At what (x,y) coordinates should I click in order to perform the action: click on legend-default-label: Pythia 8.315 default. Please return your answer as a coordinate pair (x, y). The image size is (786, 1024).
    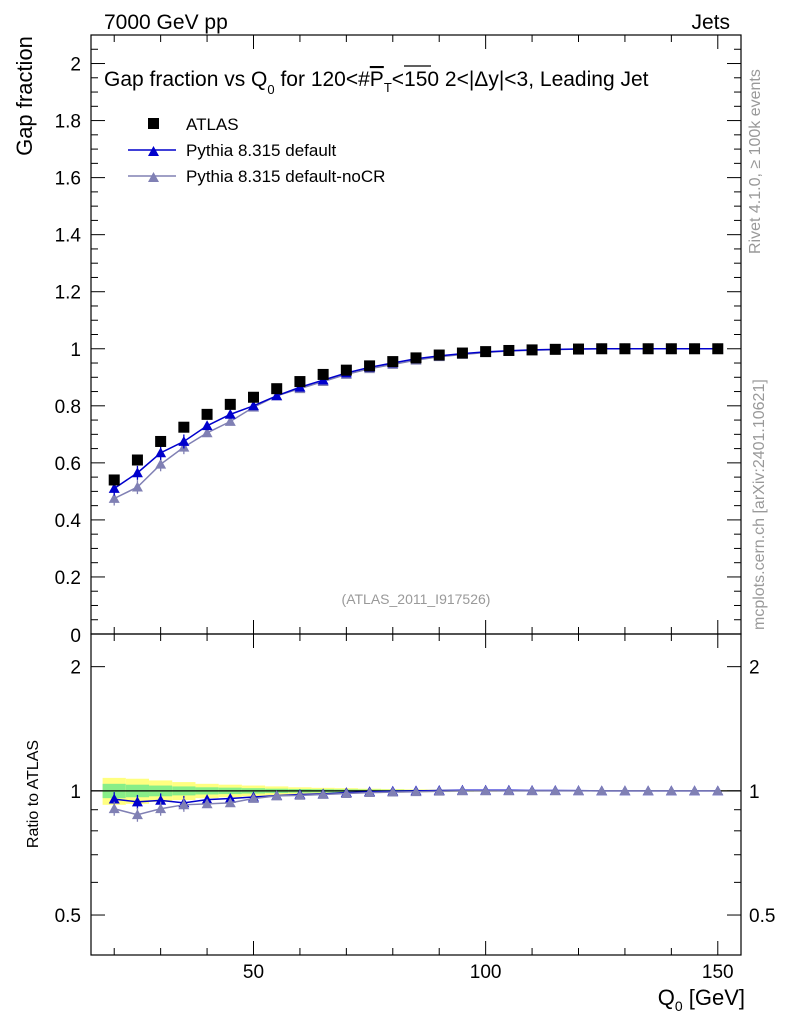
    Looking at the image, I should click on (261, 150).